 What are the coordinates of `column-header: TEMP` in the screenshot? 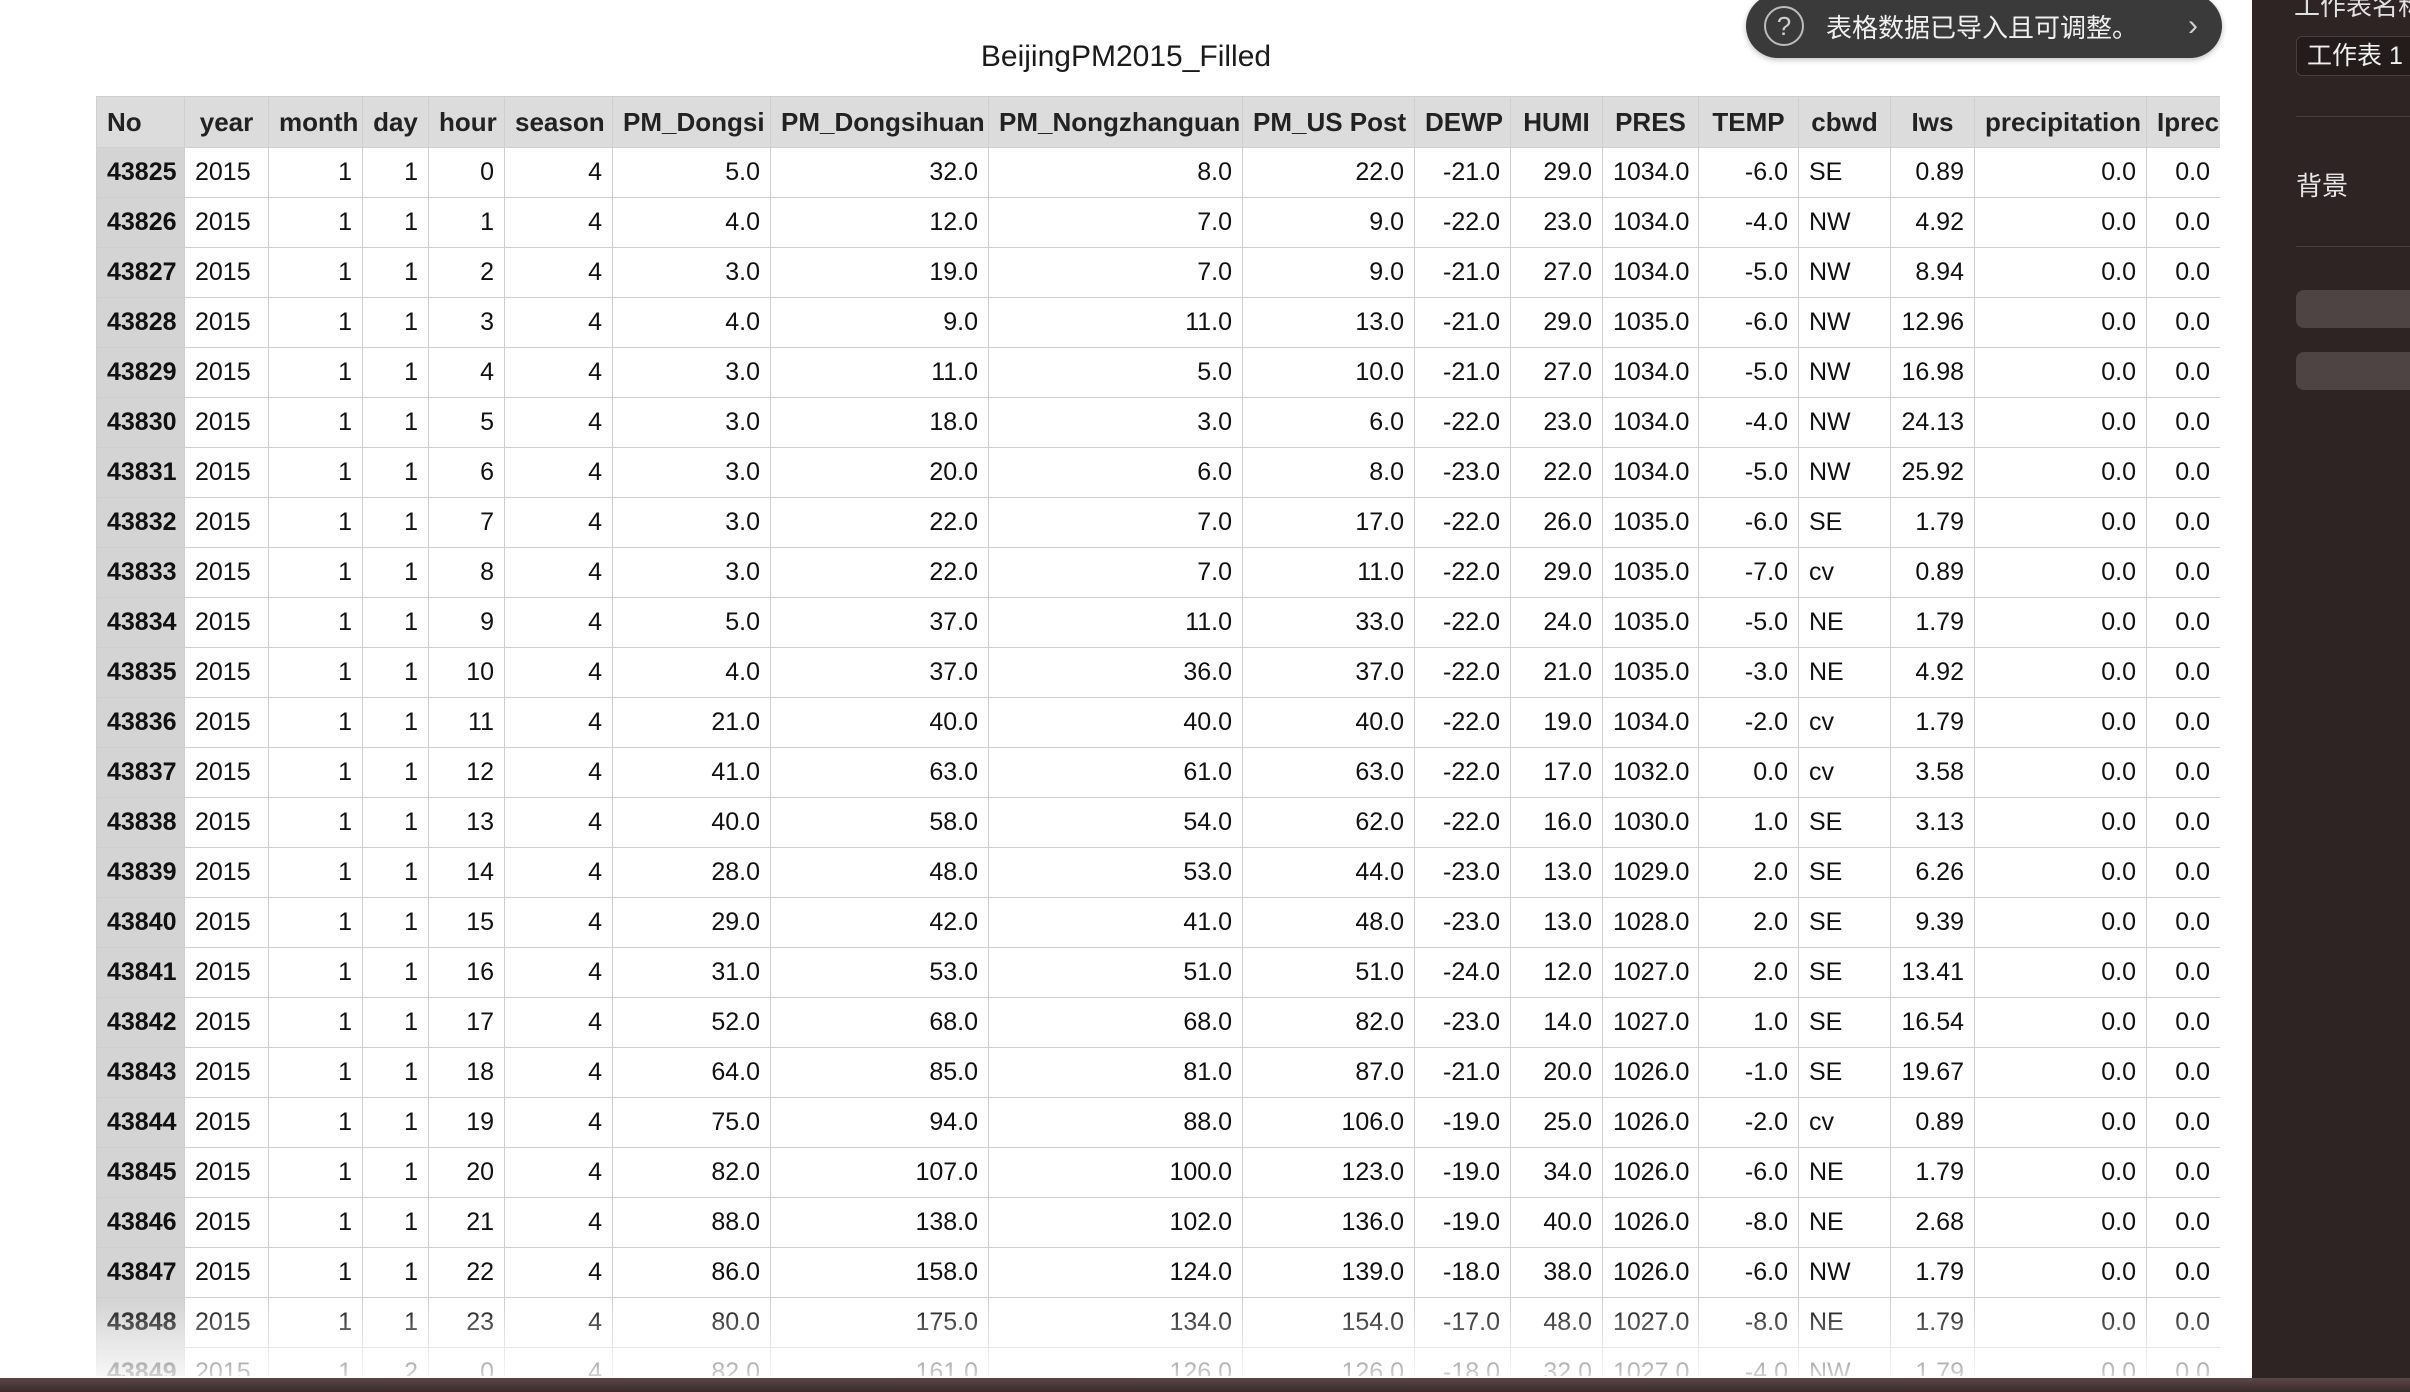 It's located at (1748, 122).